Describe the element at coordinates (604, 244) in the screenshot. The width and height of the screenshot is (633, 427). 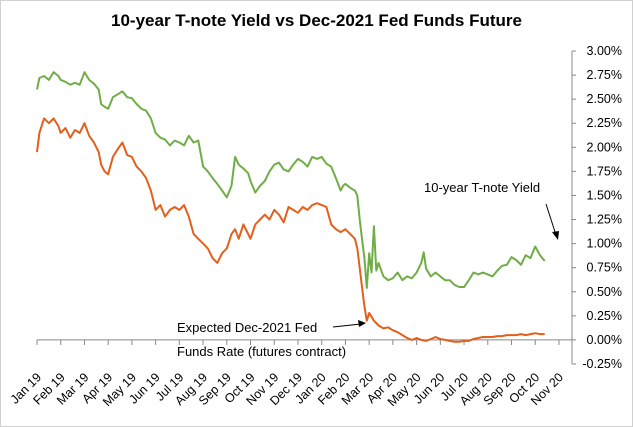
I see `y-tick-label: 1.00%` at that location.